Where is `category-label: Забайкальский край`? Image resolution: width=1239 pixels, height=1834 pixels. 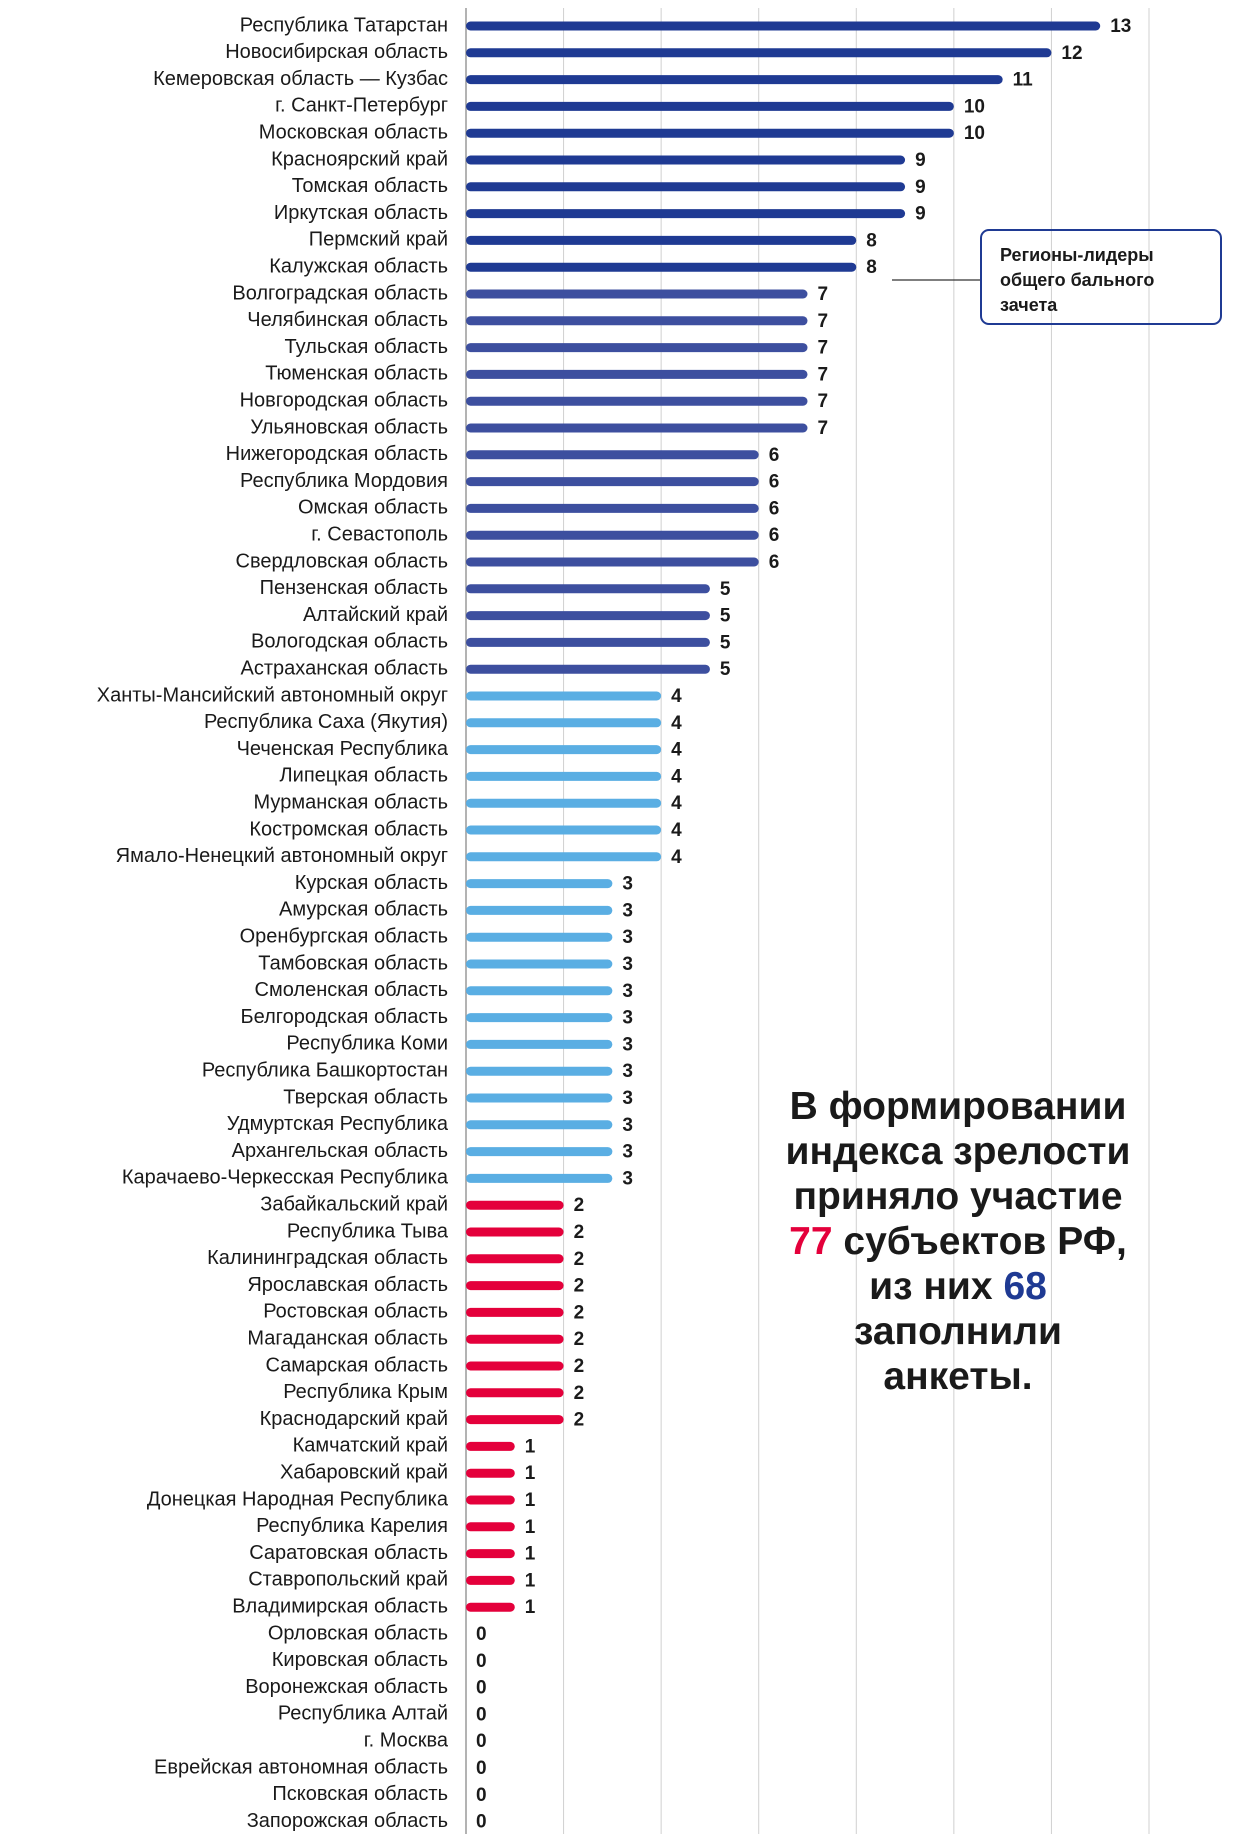 category-label: Забайкальский край is located at coordinates (354, 1204).